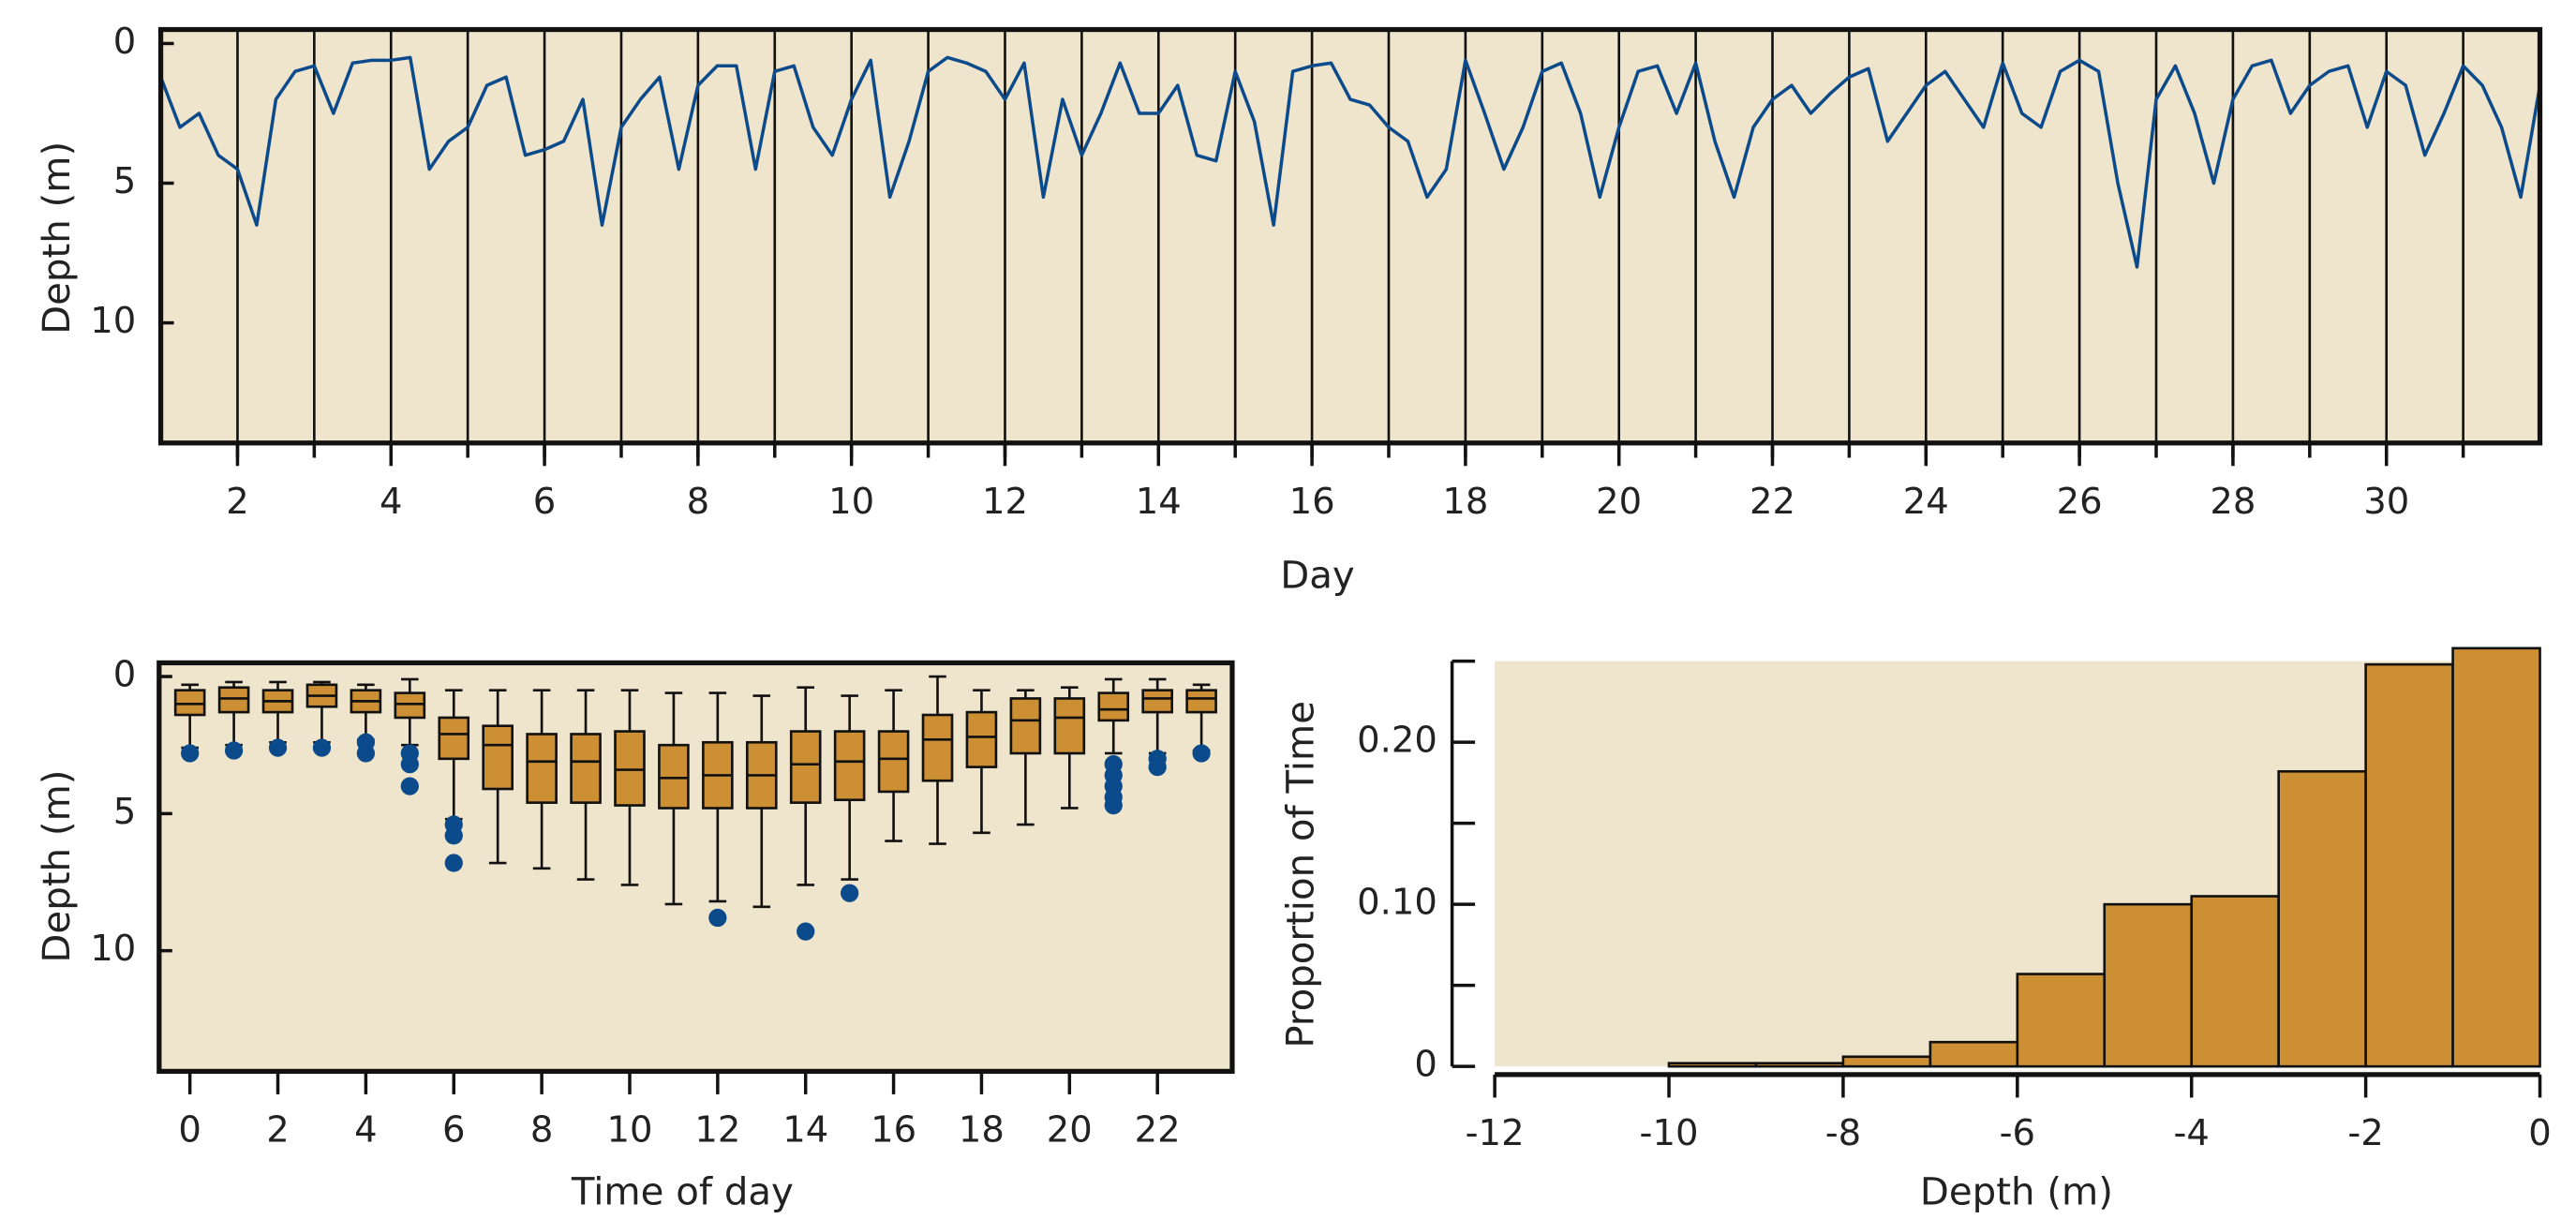 The width and height of the screenshot is (2576, 1219). I want to click on x-axis-label: Day, so click(1317, 575).